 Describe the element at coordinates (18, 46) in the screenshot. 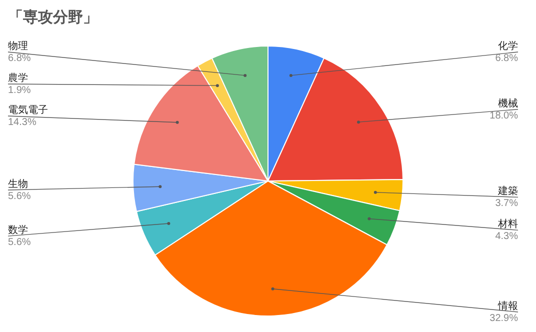

I see `slice-label: 物理` at that location.